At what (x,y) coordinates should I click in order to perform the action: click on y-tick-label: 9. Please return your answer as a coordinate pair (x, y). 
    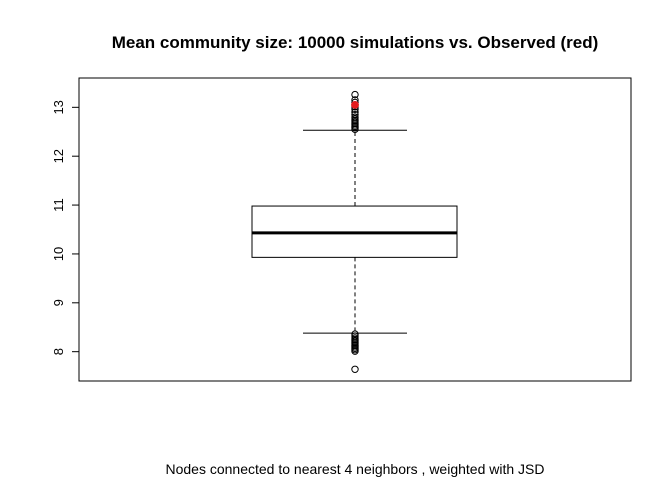
    Looking at the image, I should click on (58, 302).